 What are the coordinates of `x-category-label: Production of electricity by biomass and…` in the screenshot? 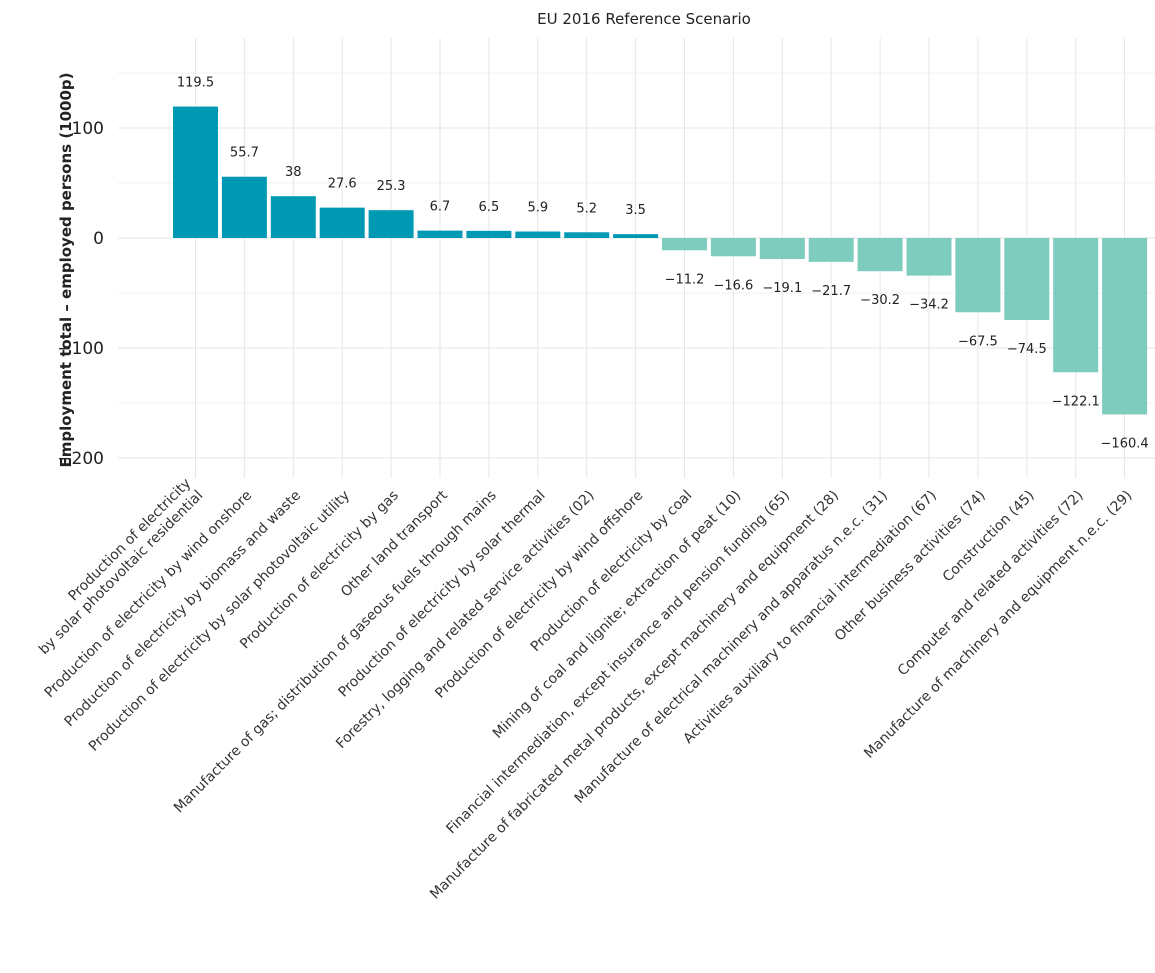 It's located at (183, 609).